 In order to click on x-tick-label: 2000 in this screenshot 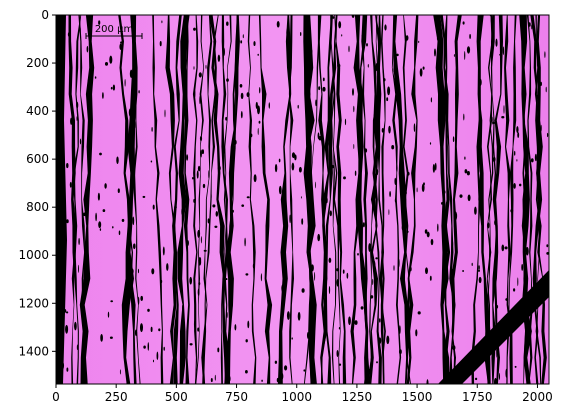, I will do `click(537, 397)`.